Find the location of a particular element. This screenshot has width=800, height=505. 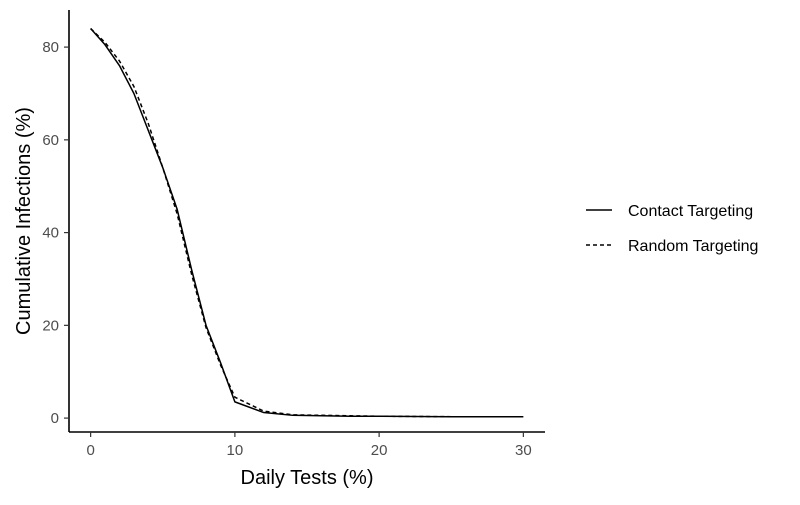

y-tick-label: 60 is located at coordinates (50, 140).